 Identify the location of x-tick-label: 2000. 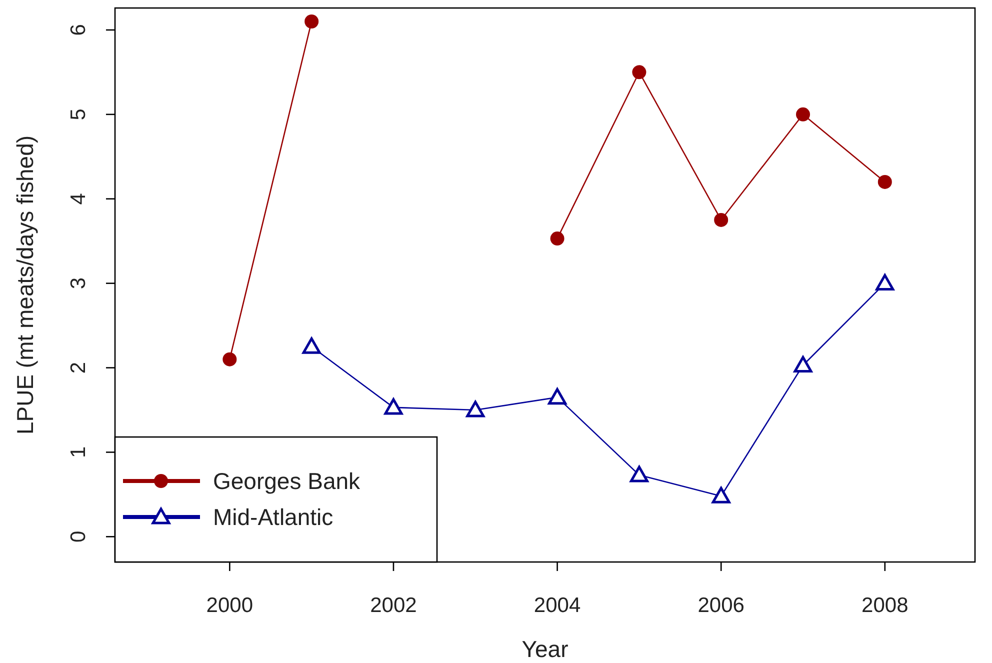
(230, 605).